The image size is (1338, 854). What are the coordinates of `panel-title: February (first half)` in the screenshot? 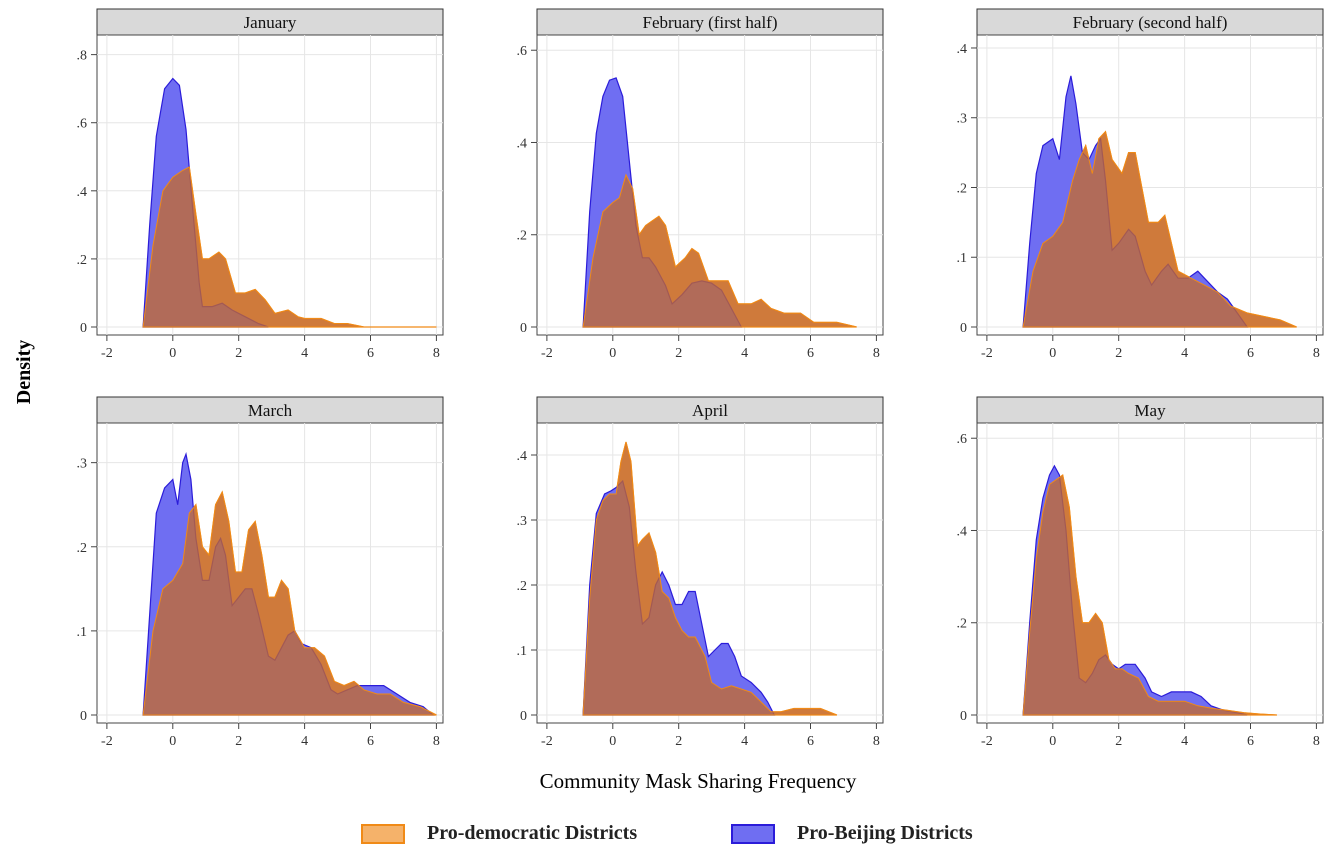 It's located at (709, 22).